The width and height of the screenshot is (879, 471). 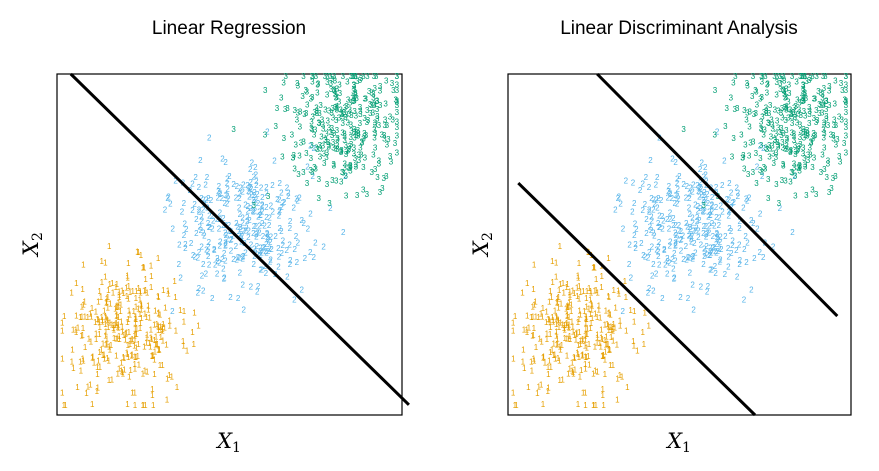 I want to click on y-axis-label: X2, so click(x=482, y=245).